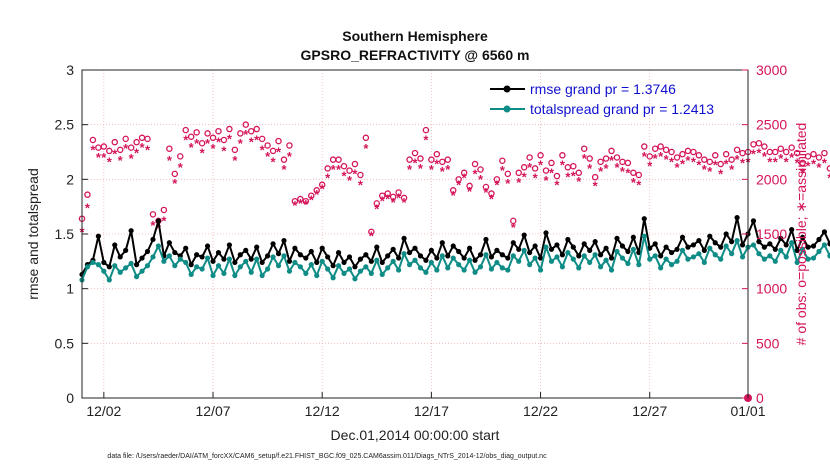 The height and width of the screenshot is (470, 830). Describe the element at coordinates (771, 179) in the screenshot. I see `y-right-tick-label: 2000` at that location.